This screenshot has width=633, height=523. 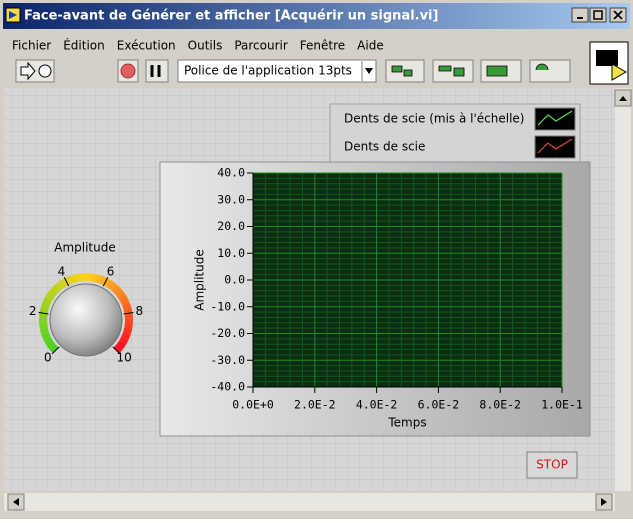 I want to click on menu-item: Édition, so click(x=84, y=45).